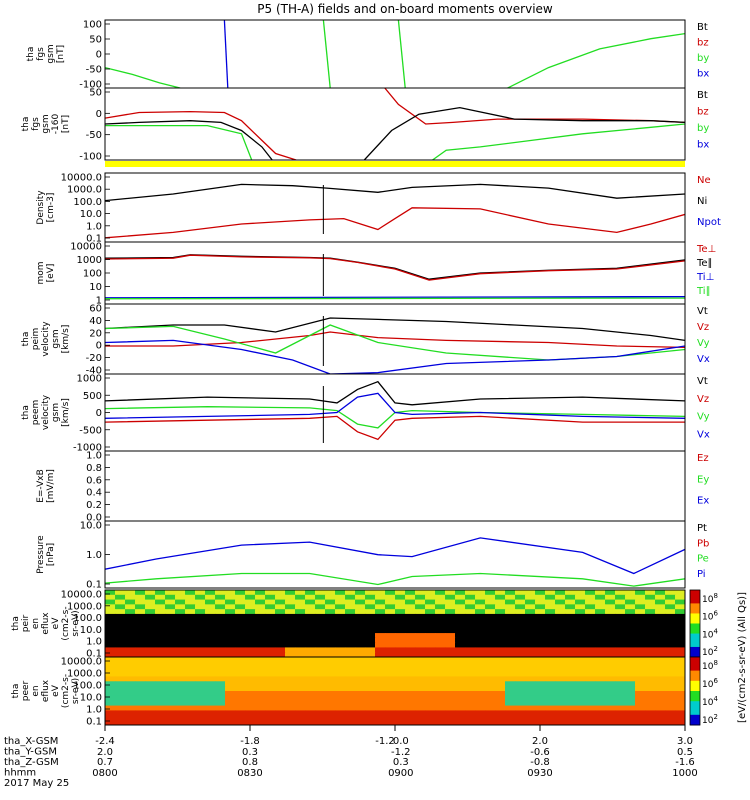 The image size is (750, 800). I want to click on y-tick-label: 50, so click(95, 93).